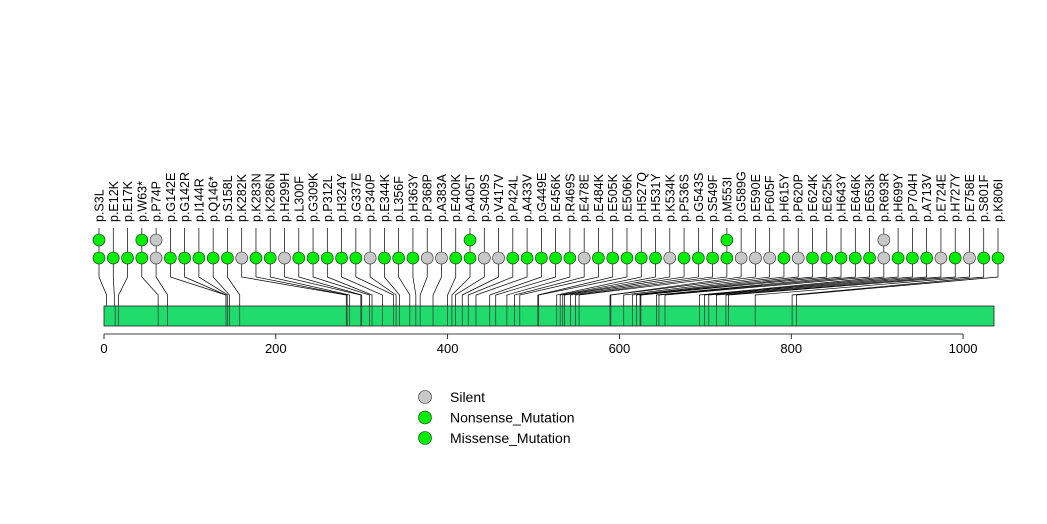 The width and height of the screenshot is (1047, 524). What do you see at coordinates (713, 198) in the screenshot?
I see `mutation-label: p.S549F` at bounding box center [713, 198].